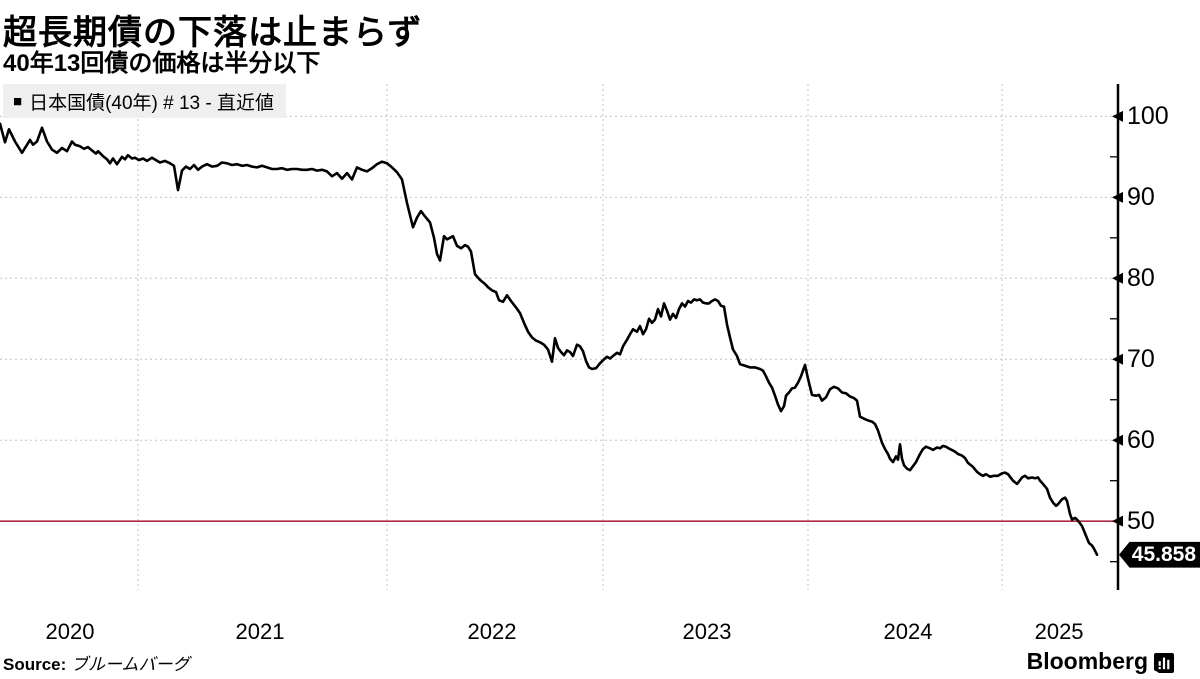 The width and height of the screenshot is (1200, 679). I want to click on last-value-badge: 45.858, so click(1159, 554).